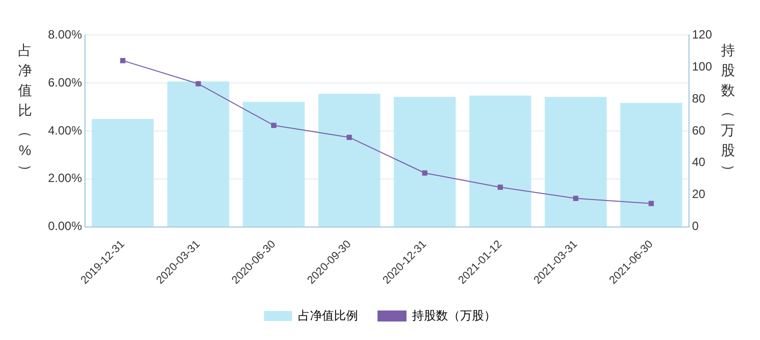  What do you see at coordinates (26, 110) in the screenshot?
I see `y-axis-title: 占净值比（%）` at bounding box center [26, 110].